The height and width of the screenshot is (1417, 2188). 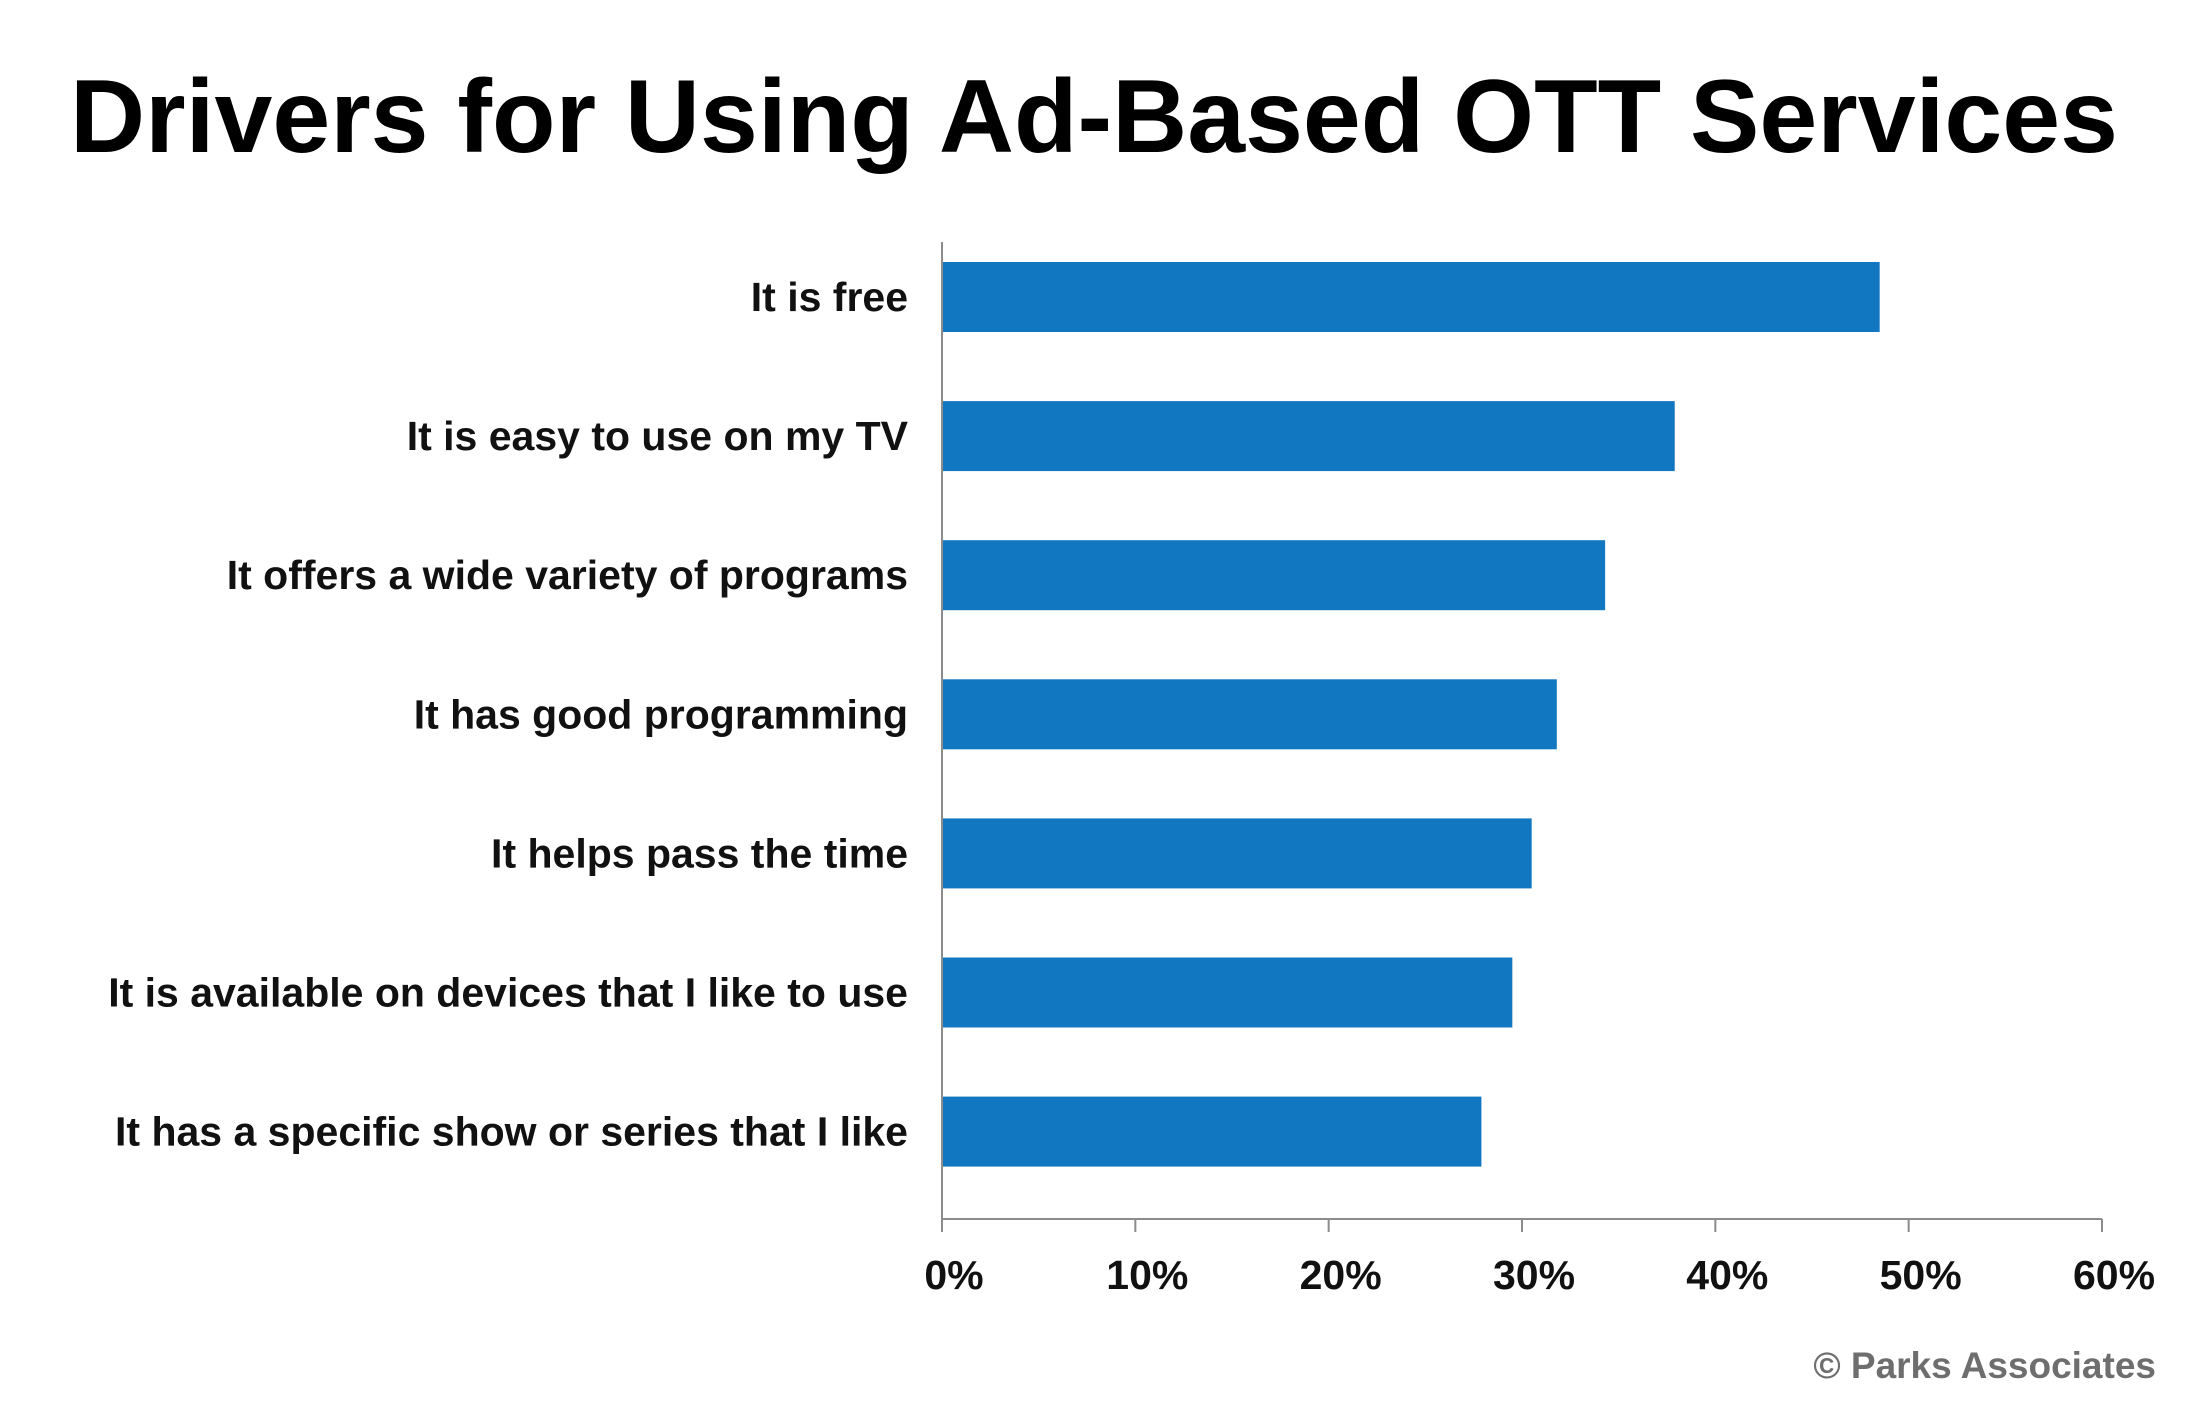 I want to click on bar-it-offers-a-wide-variety-of-programs, so click(x=1274, y=575).